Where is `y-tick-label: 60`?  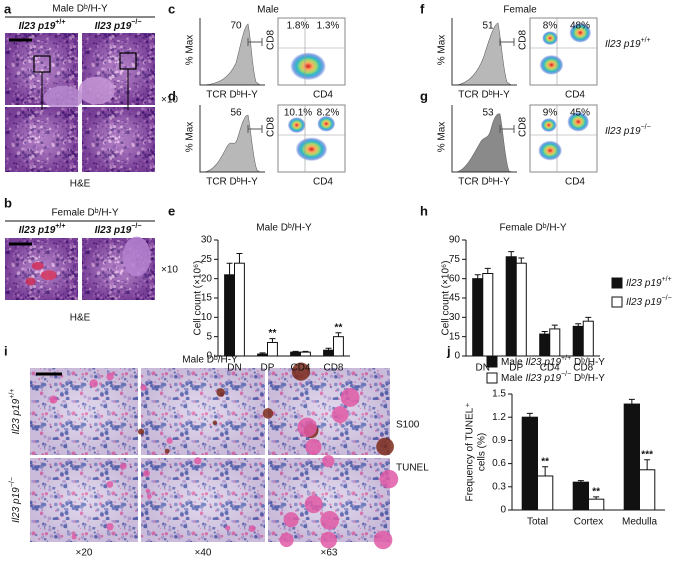 y-tick-label: 60 is located at coordinates (455, 278).